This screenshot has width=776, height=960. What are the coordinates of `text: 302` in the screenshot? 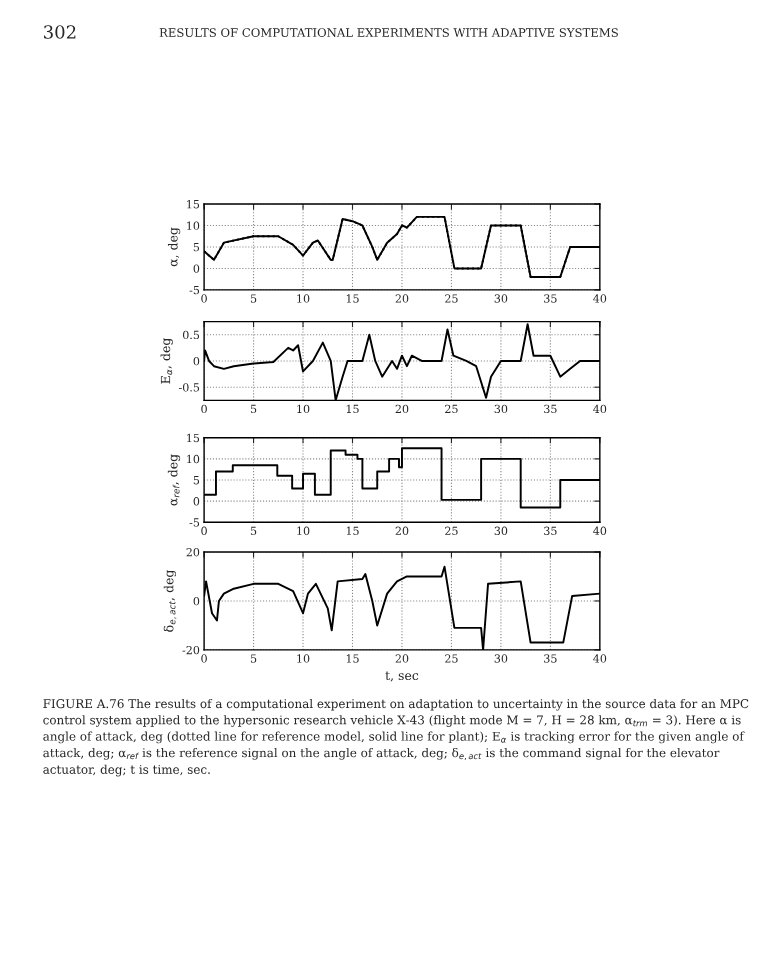 It's located at (60, 32).